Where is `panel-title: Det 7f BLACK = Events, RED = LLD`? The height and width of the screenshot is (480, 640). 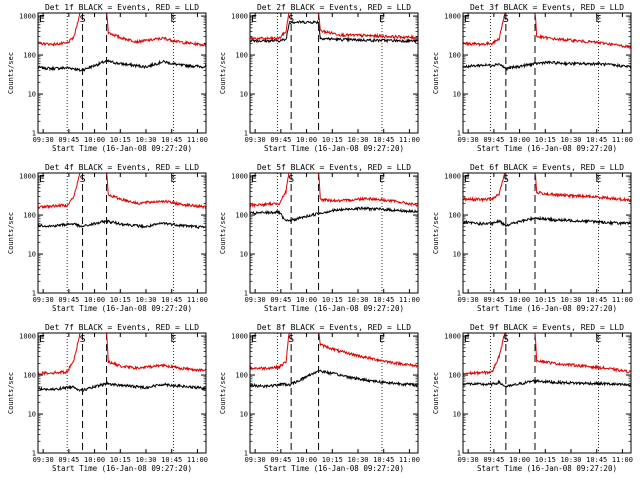 panel-title: Det 7f BLACK = Events, RED = LLD is located at coordinates (122, 327).